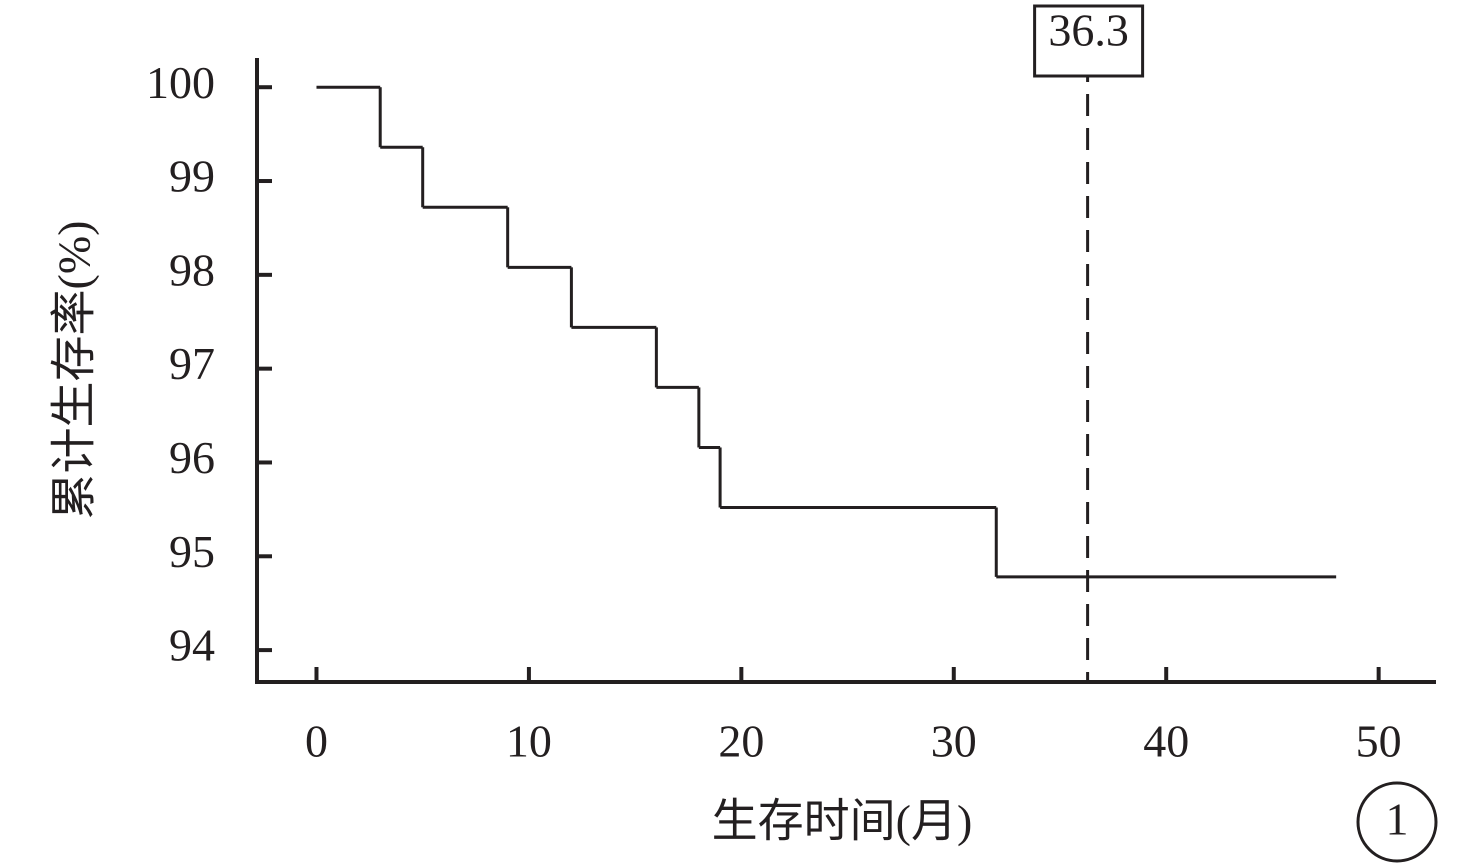  What do you see at coordinates (529, 741) in the screenshot?
I see `x-tick-label: 10` at bounding box center [529, 741].